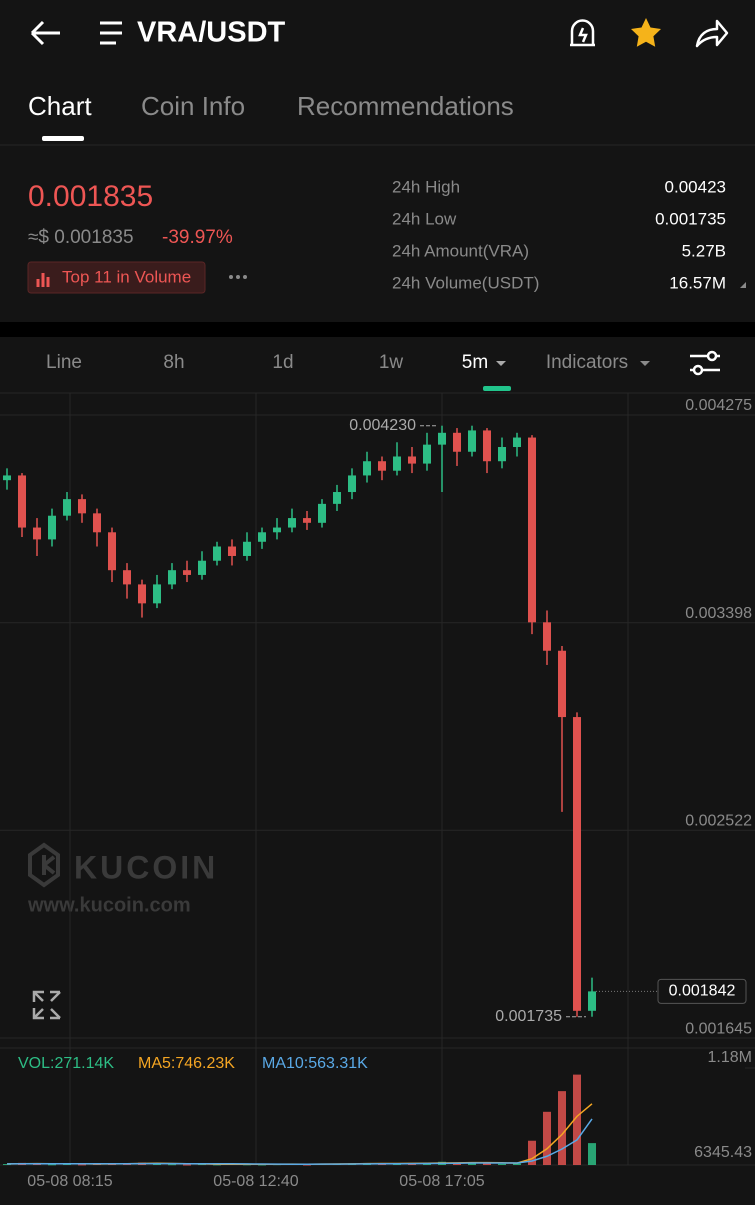  What do you see at coordinates (43, 280) in the screenshot?
I see `badge-icon` at bounding box center [43, 280].